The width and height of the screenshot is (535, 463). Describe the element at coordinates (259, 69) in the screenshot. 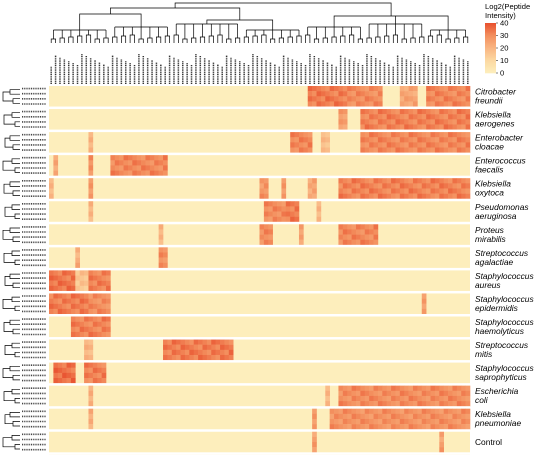

I see `column-labels` at that location.